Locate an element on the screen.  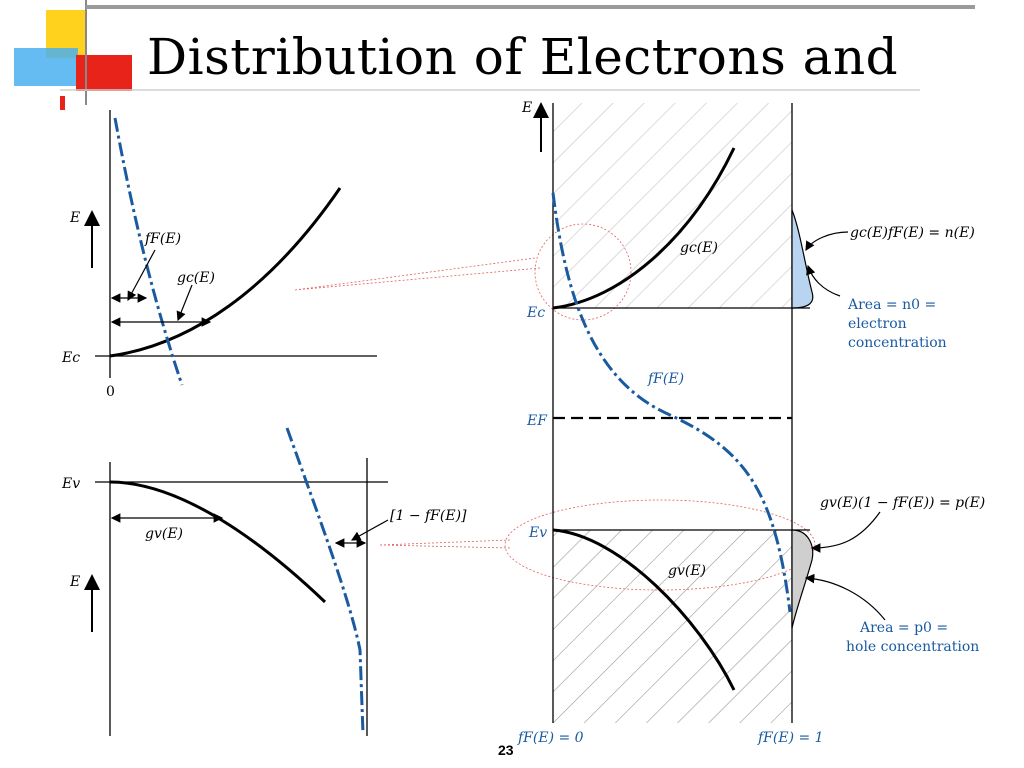
left-lower-one-minus-ff-label: [1 − fF(E)] is located at coordinates (428, 516).